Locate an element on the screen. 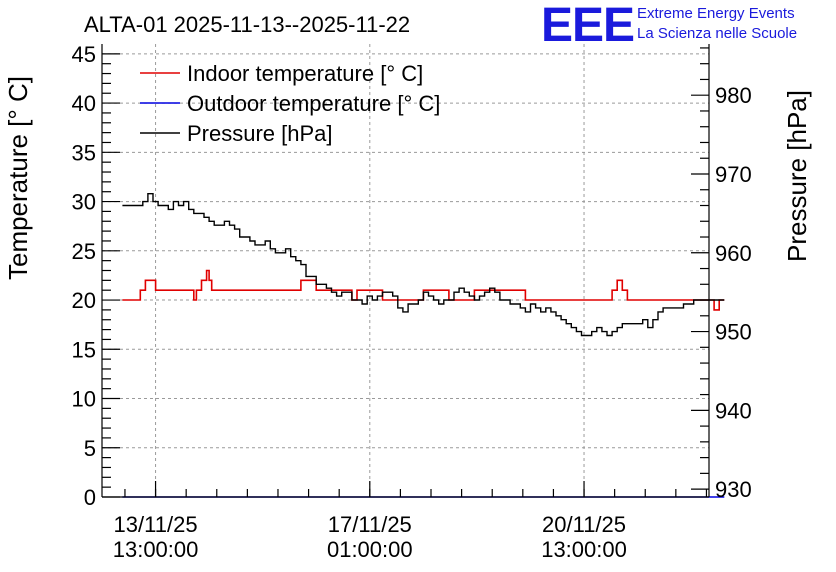 The image size is (836, 572). left-tick-label: 0 is located at coordinates (90, 497).